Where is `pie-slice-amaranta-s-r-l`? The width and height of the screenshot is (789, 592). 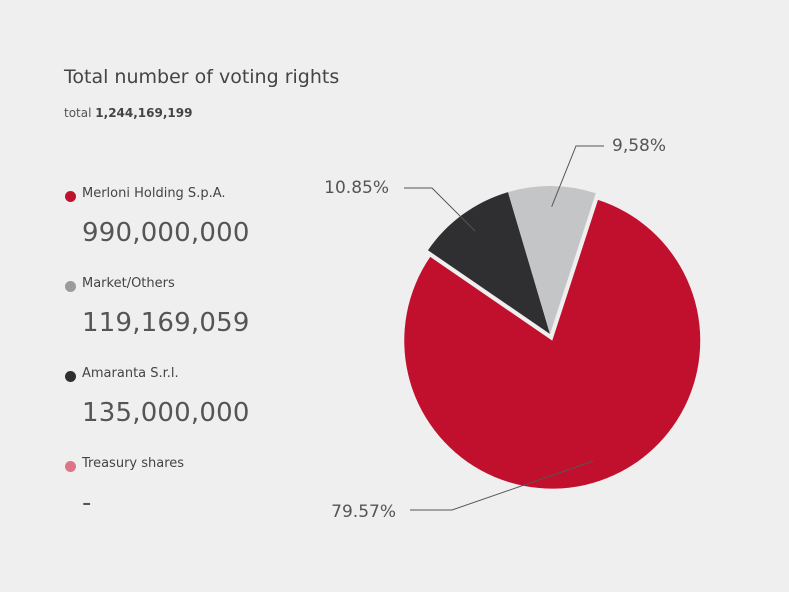 pie-slice-amaranta-s-r-l is located at coordinates (488, 263).